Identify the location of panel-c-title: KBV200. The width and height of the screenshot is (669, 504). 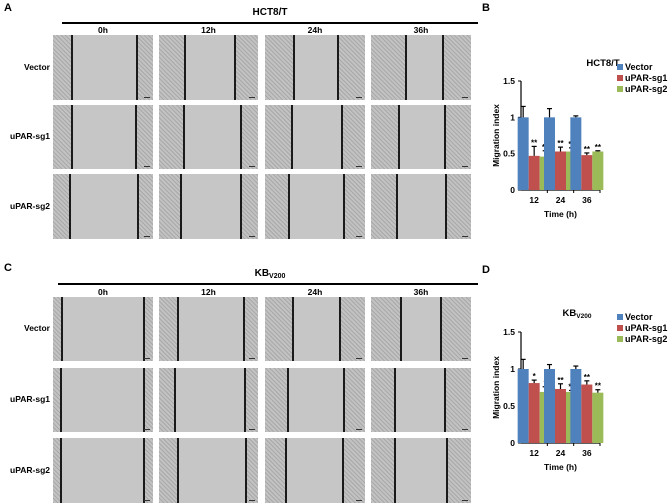
(270, 274).